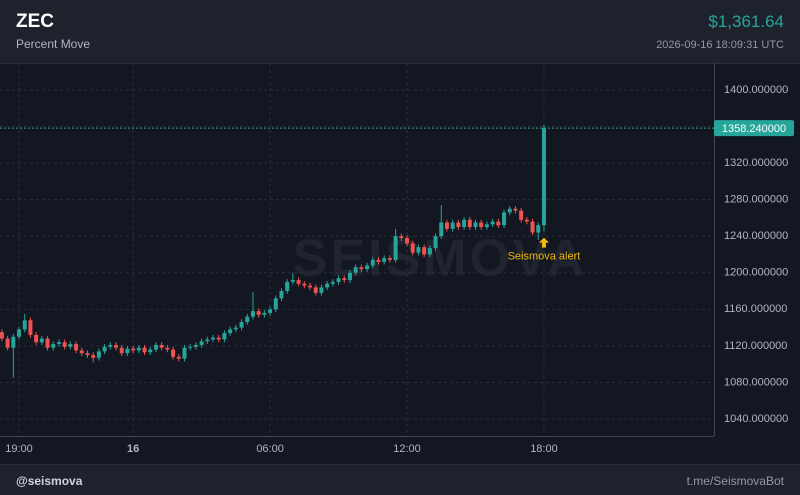  I want to click on y-tick-label: 1040.000000, so click(756, 419).